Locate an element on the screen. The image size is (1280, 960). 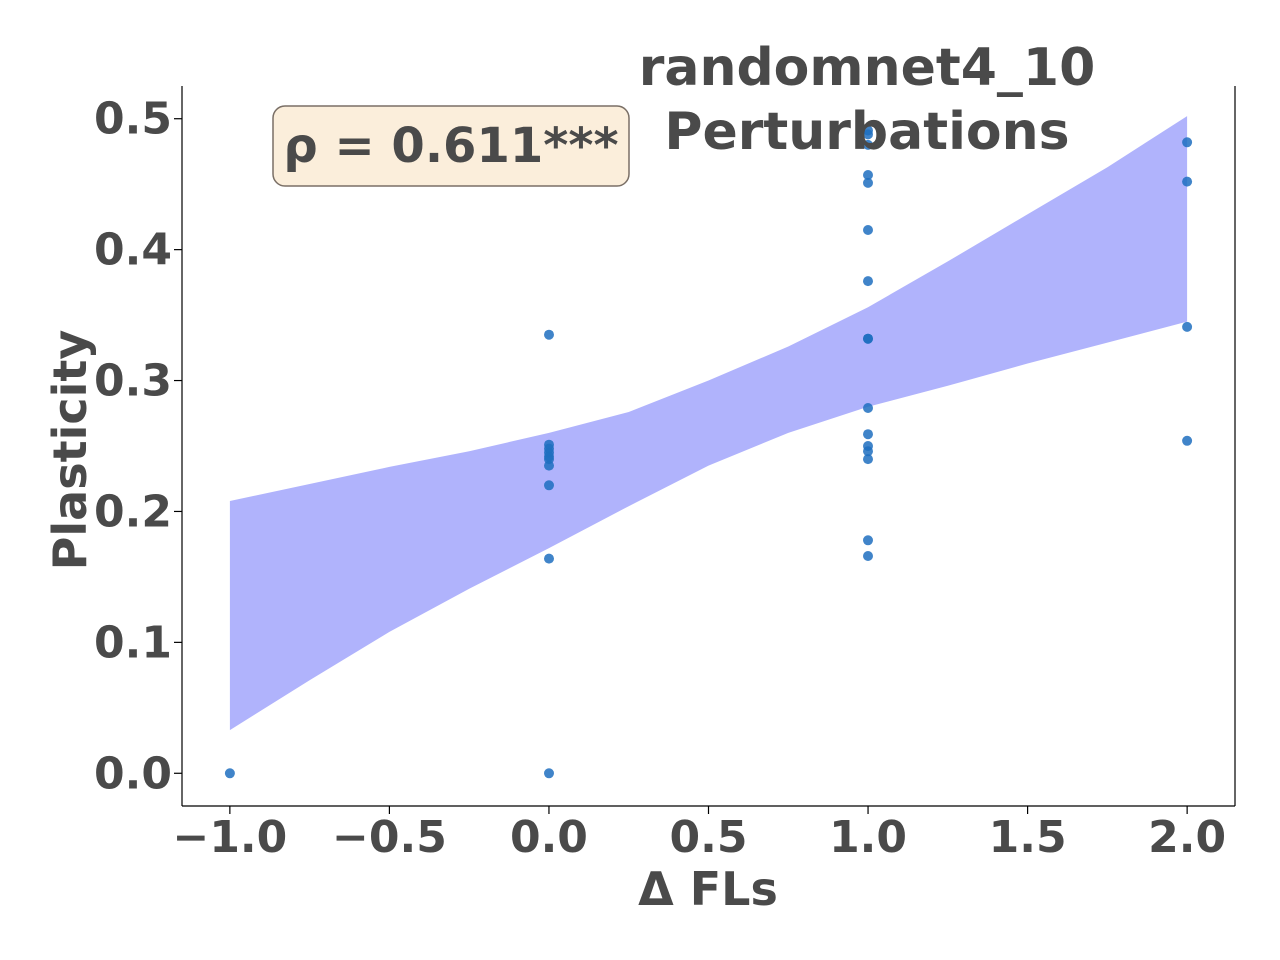
y-tick-label-1: 0.1 is located at coordinates (133, 642).